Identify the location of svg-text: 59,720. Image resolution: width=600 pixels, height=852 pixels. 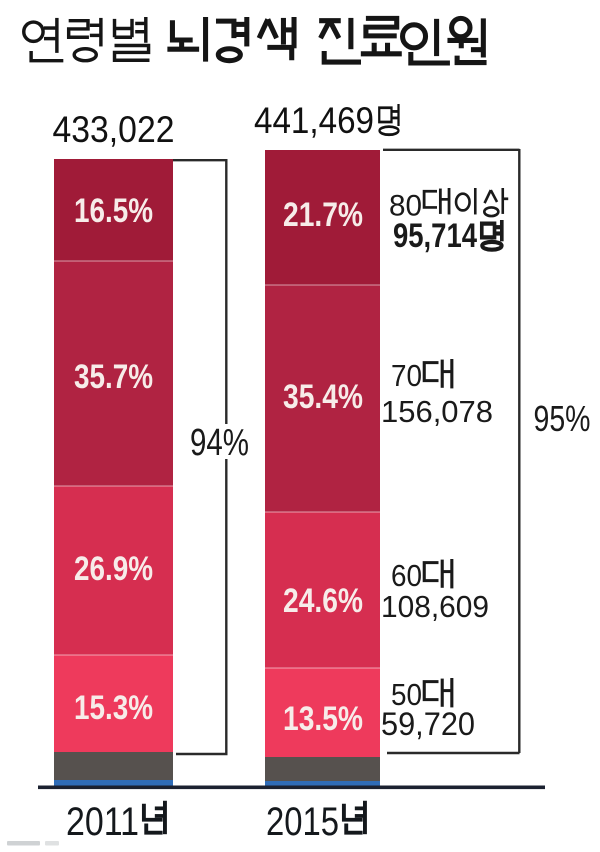
(428, 724).